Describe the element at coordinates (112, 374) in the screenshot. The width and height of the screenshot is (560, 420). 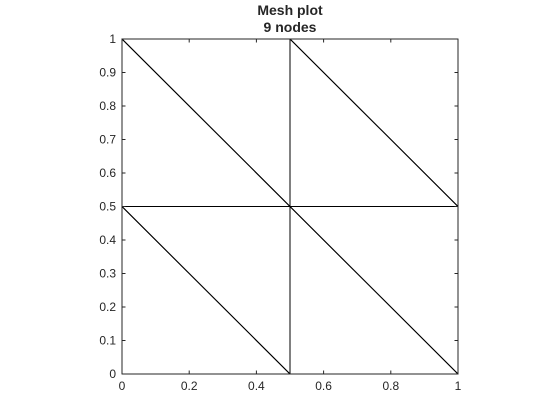
I see `y-tick-label-0: 0` at that location.